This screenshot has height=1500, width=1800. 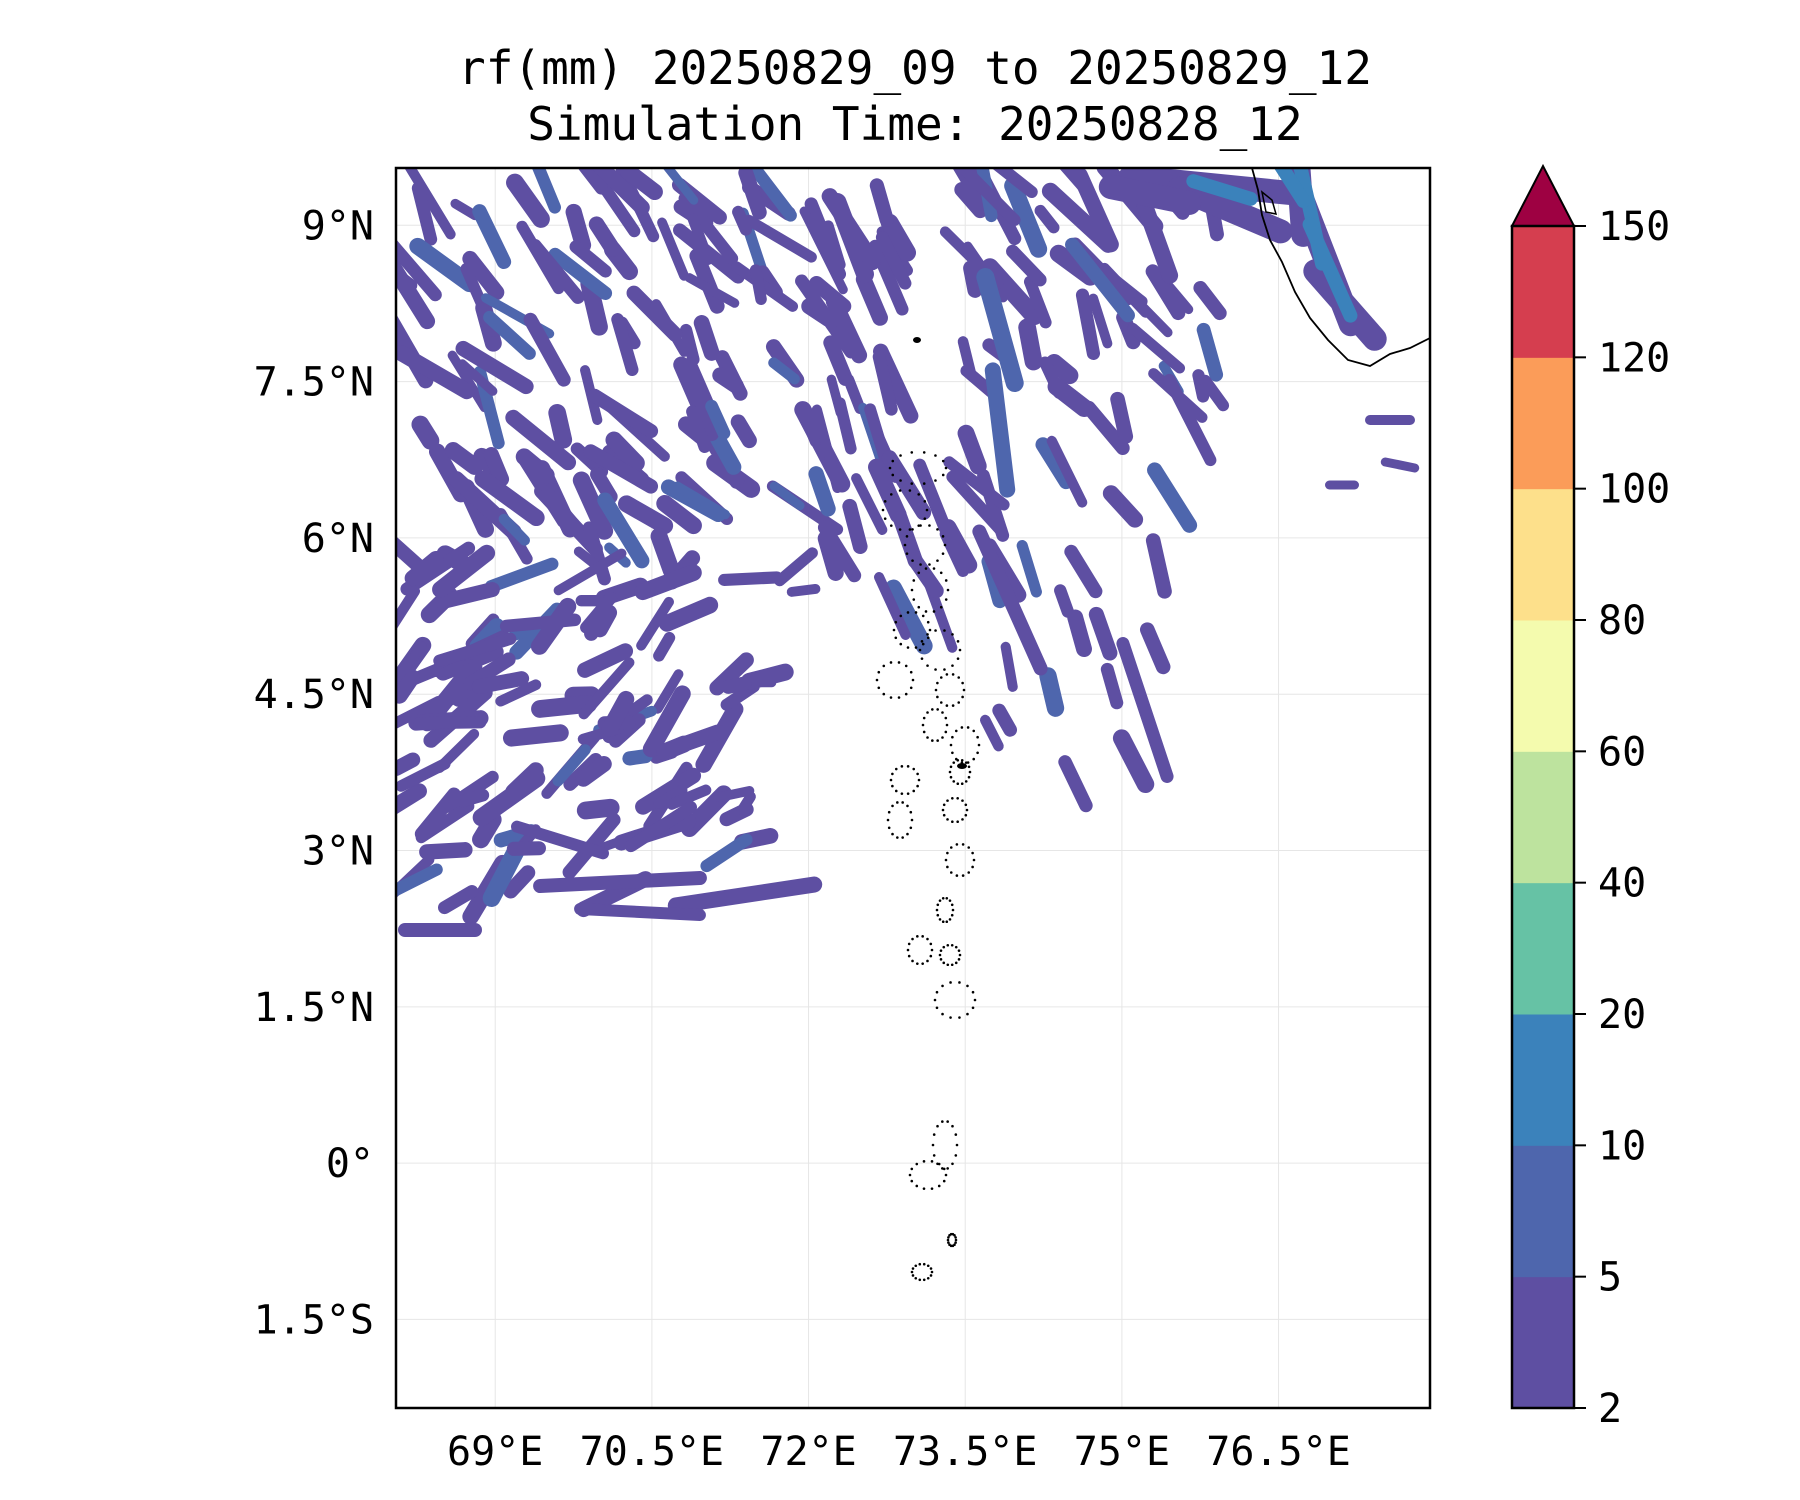 What do you see at coordinates (1610, 1278) in the screenshot?
I see `colorbar-tick-label: 5` at bounding box center [1610, 1278].